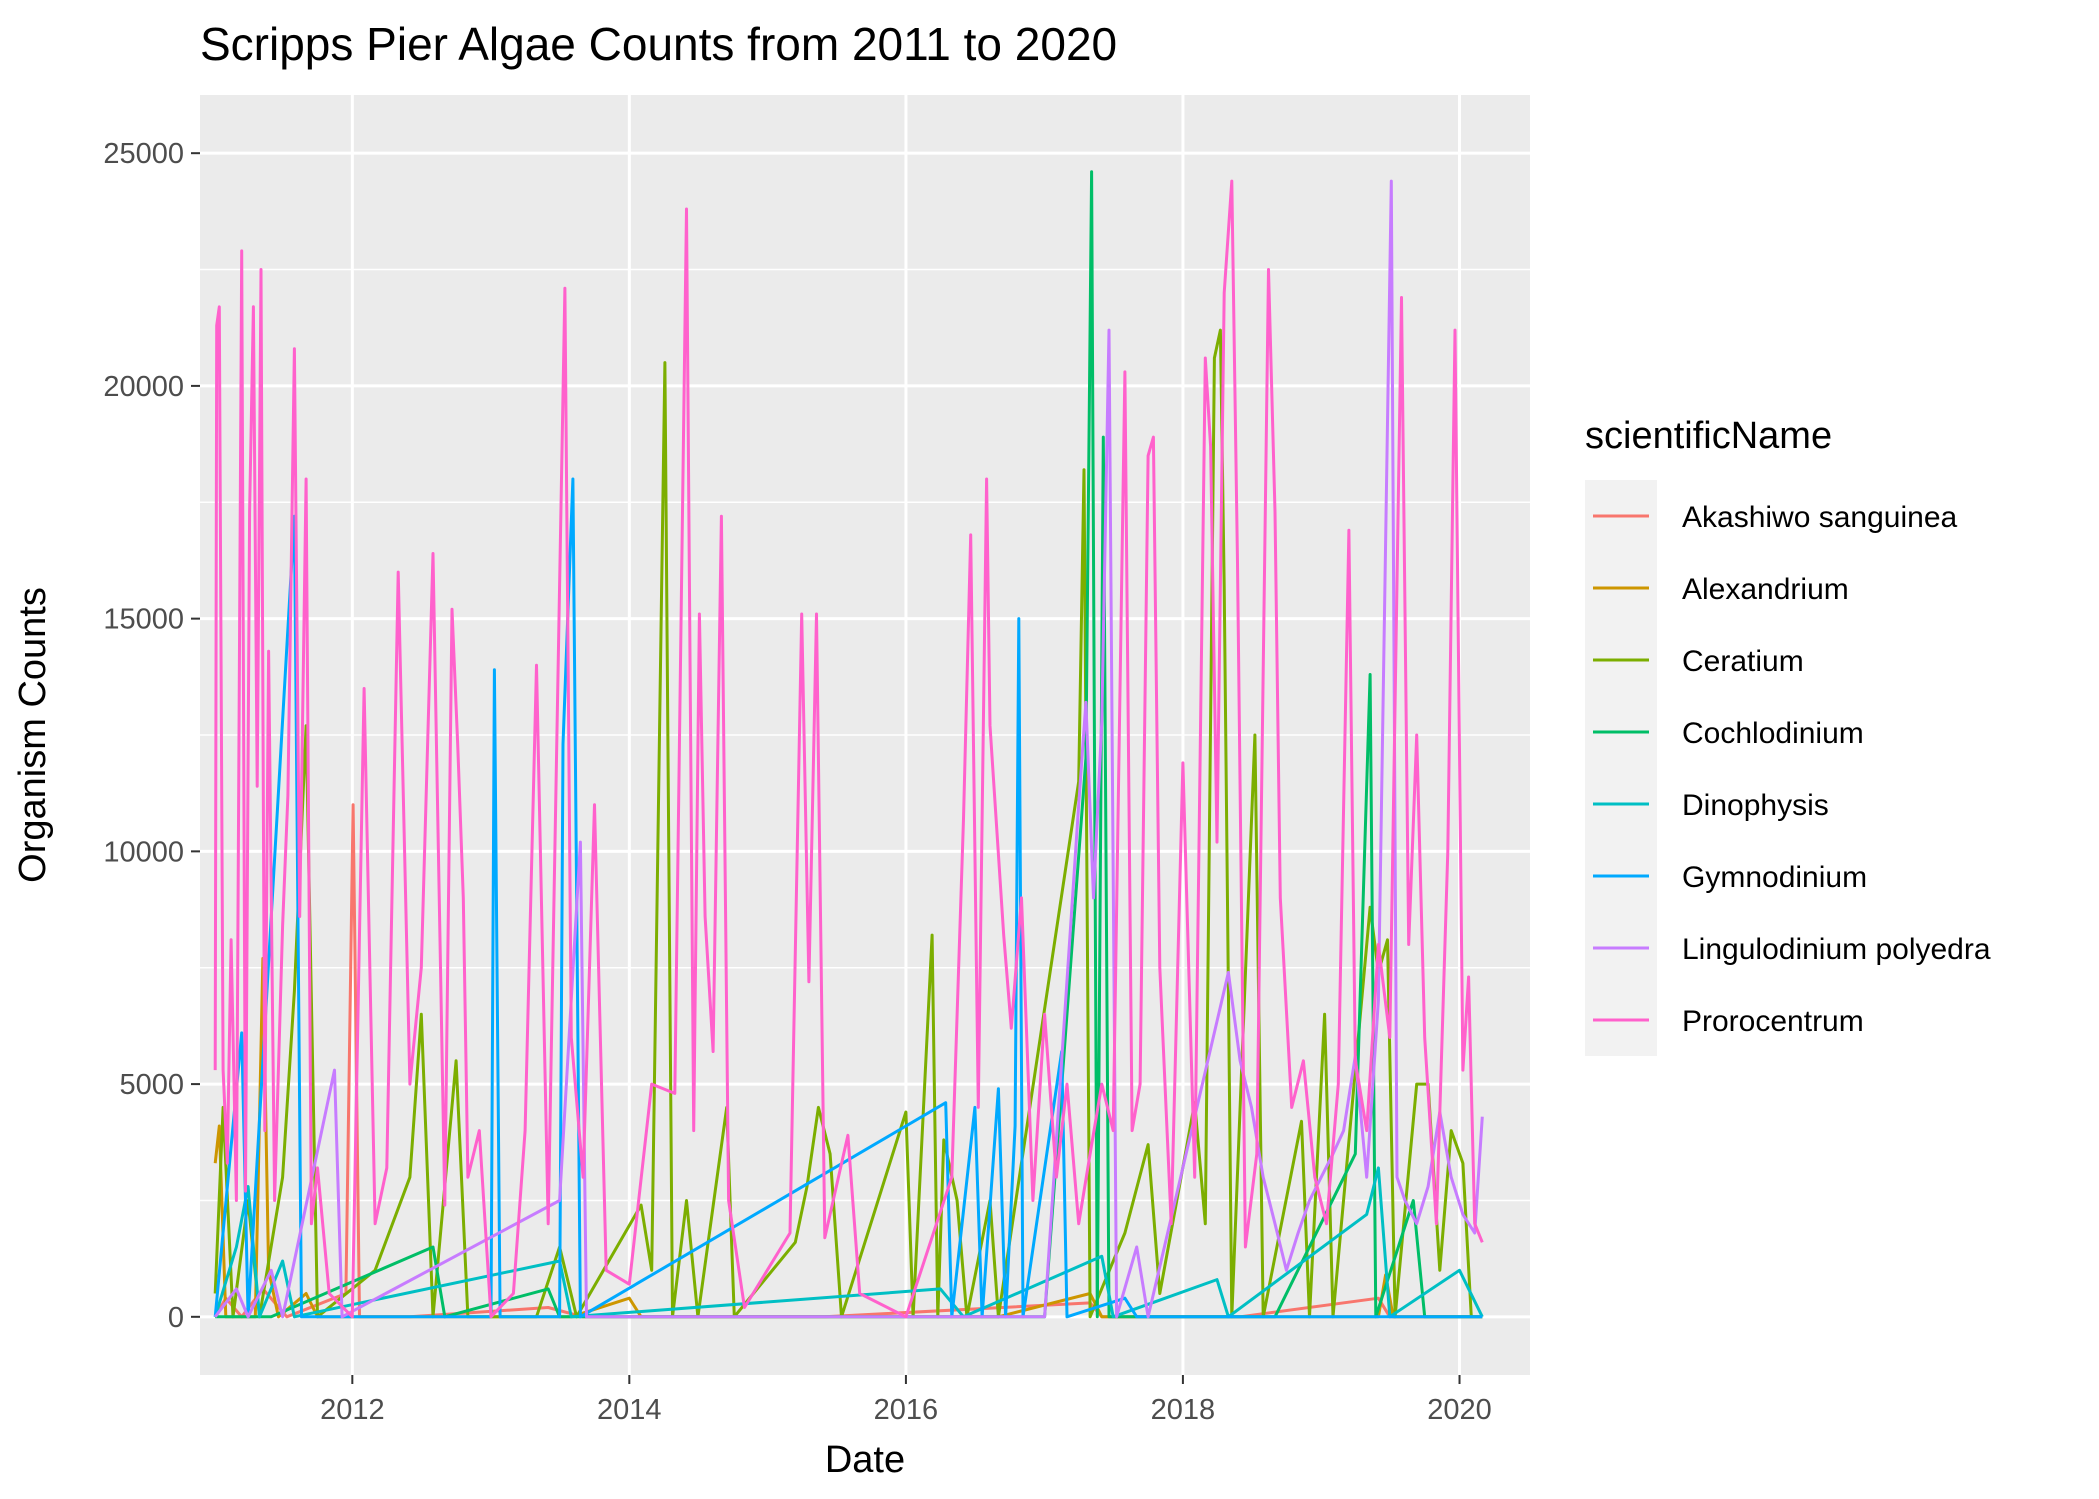  Describe the element at coordinates (906, 1410) in the screenshot. I see `x-tick-label: 2016` at that location.